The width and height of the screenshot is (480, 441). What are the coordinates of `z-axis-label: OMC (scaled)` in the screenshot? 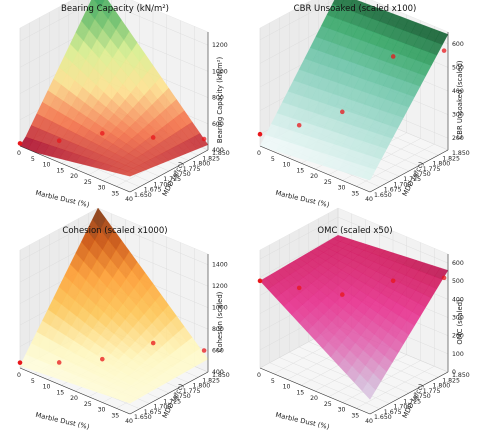 It's located at (460, 322).